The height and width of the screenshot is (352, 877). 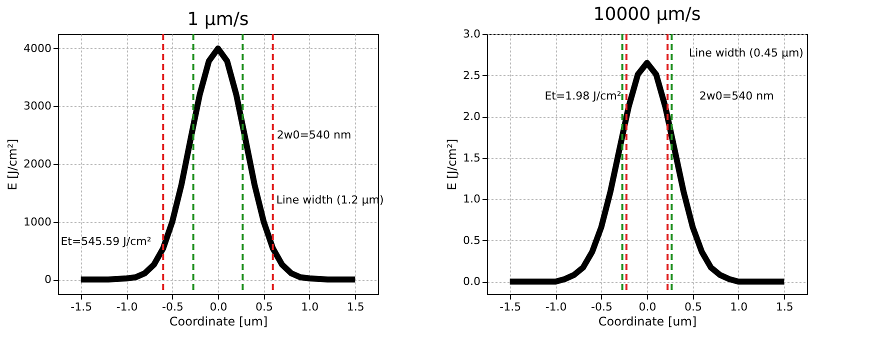 What do you see at coordinates (471, 240) in the screenshot?
I see `y-tick-label: 0.5` at bounding box center [471, 240].